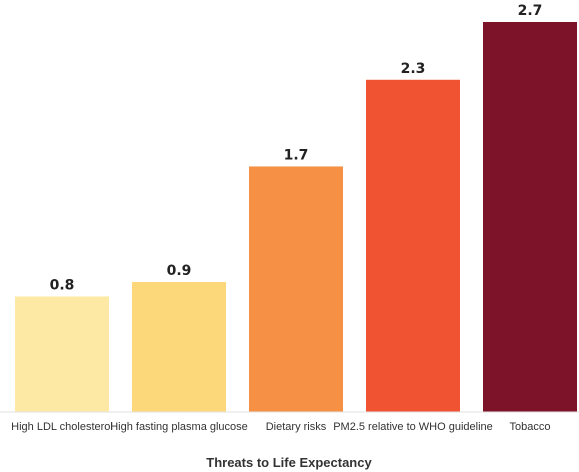 The height and width of the screenshot is (472, 579). Describe the element at coordinates (296, 427) in the screenshot. I see `x-tick-label-3: Dietary risks` at that location.